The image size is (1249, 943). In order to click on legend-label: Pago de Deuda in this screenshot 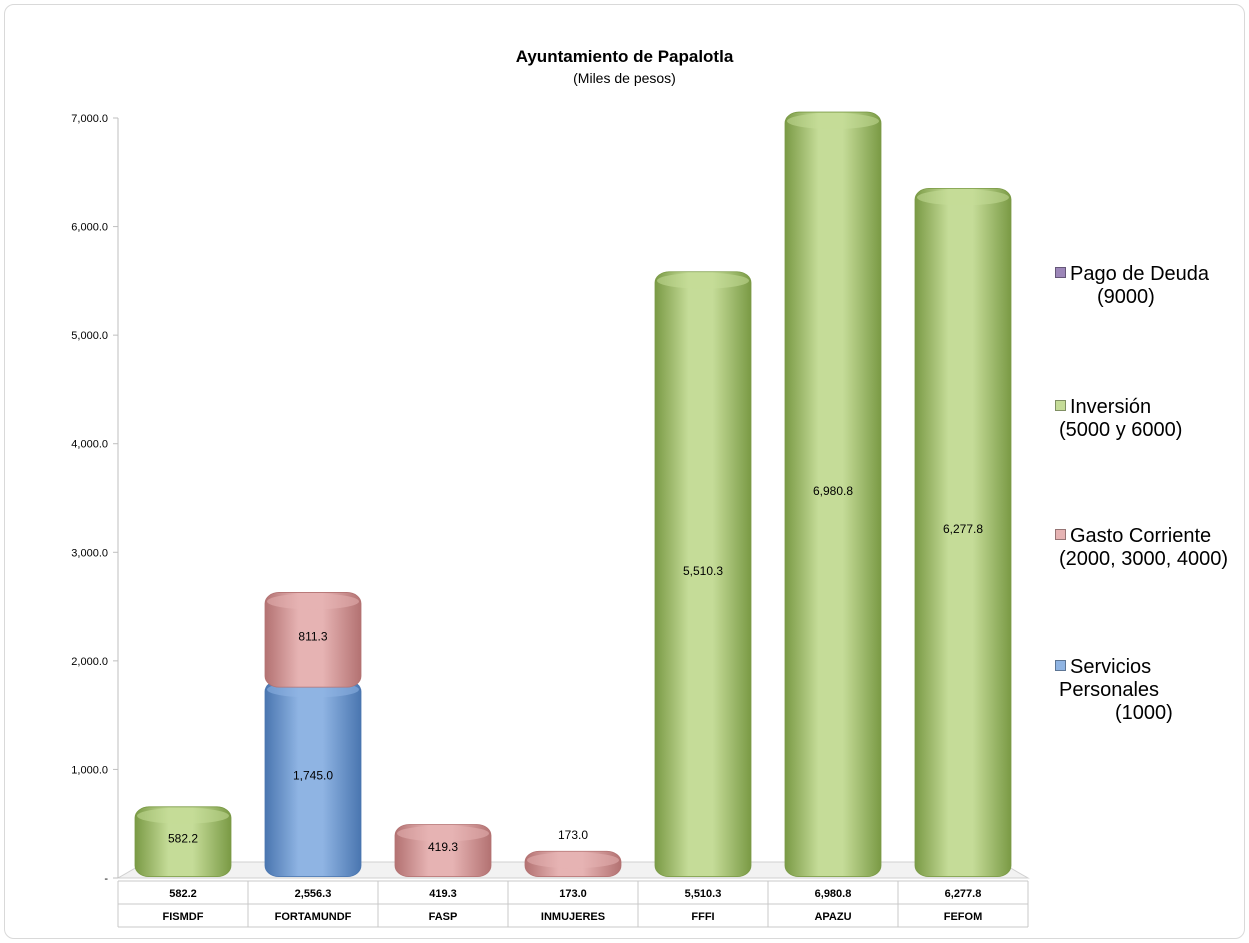, I will do `click(1140, 274)`.